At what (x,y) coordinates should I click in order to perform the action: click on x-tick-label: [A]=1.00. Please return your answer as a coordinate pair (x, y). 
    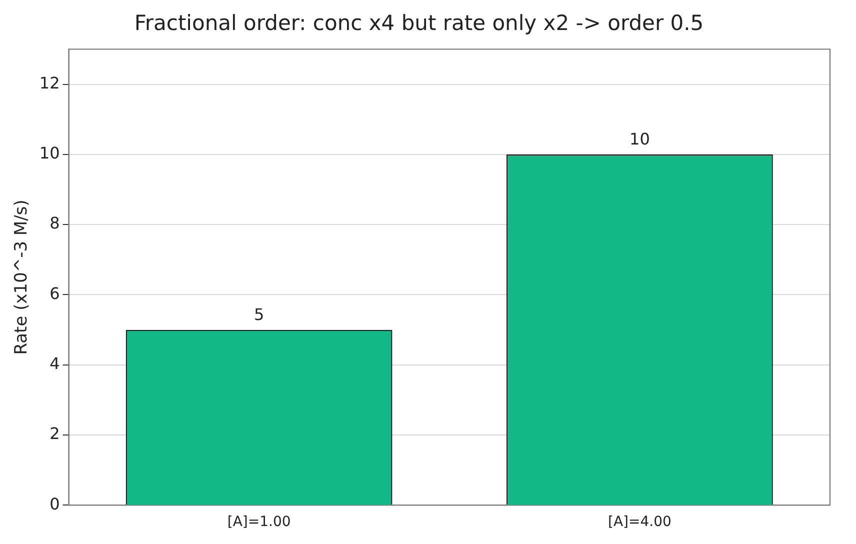
    Looking at the image, I should click on (259, 522).